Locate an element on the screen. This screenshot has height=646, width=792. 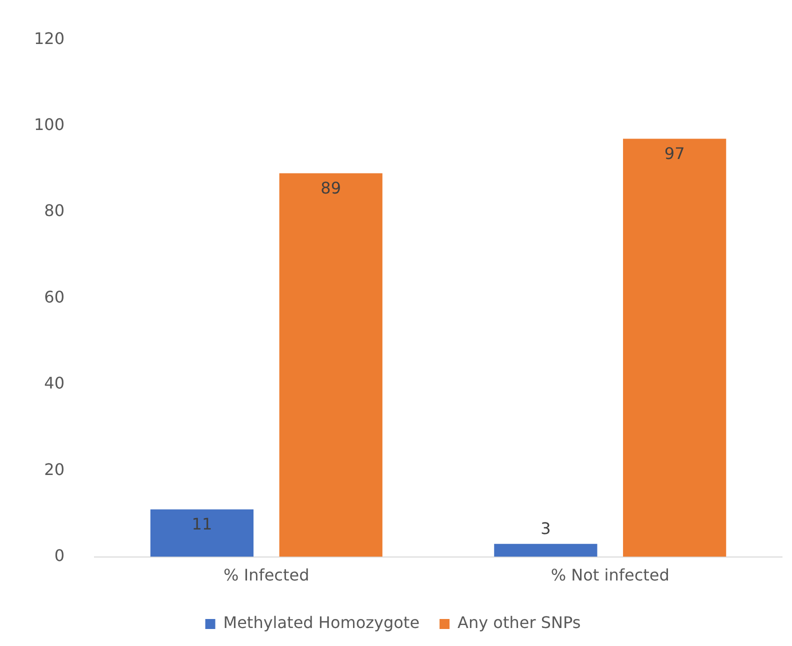
legend-label: Any other SNPs is located at coordinates (519, 622).